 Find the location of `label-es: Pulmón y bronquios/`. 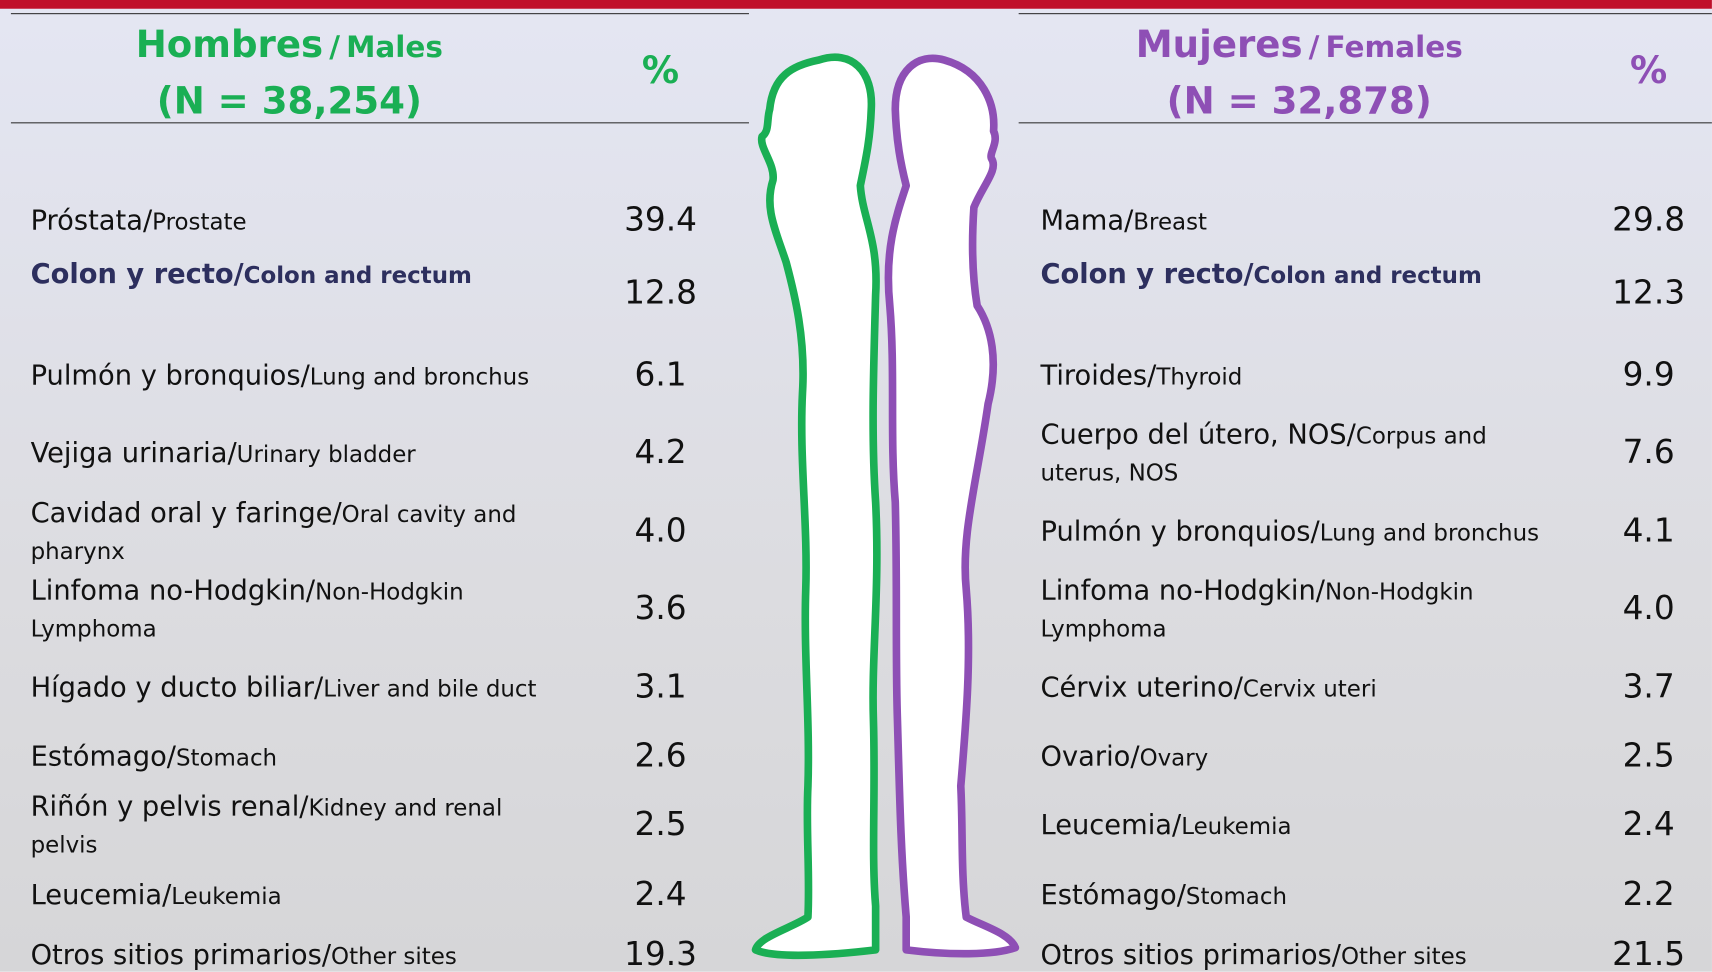

label-es: Pulmón y bronquios/ is located at coordinates (170, 374).